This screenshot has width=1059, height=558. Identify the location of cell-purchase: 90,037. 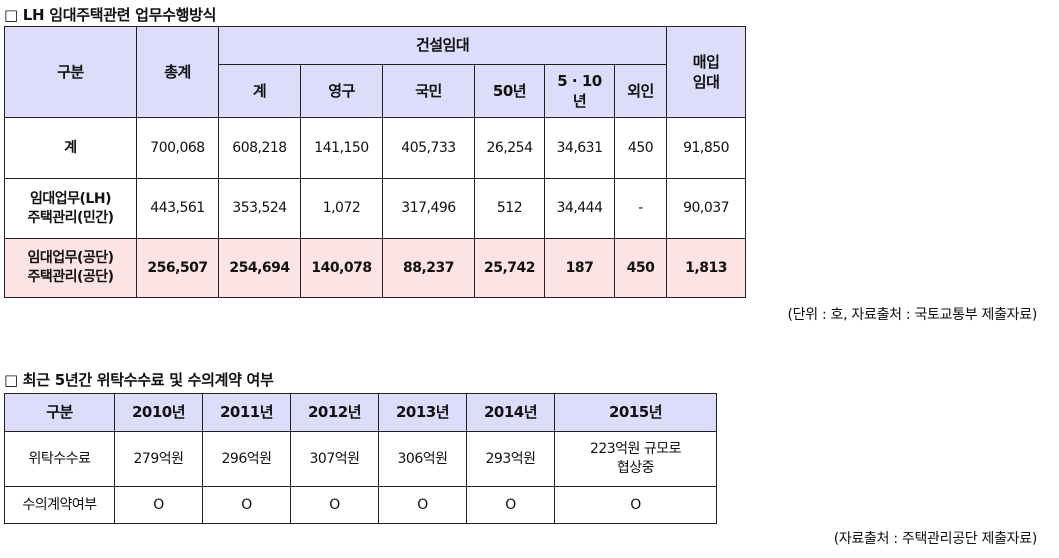
(706, 208).